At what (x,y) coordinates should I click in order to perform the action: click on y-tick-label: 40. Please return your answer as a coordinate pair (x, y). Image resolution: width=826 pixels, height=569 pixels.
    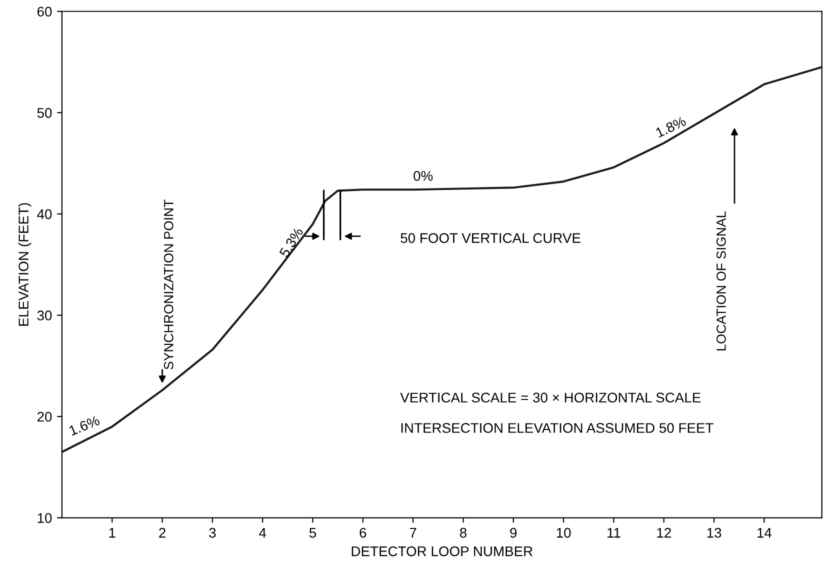
    Looking at the image, I should click on (44, 214).